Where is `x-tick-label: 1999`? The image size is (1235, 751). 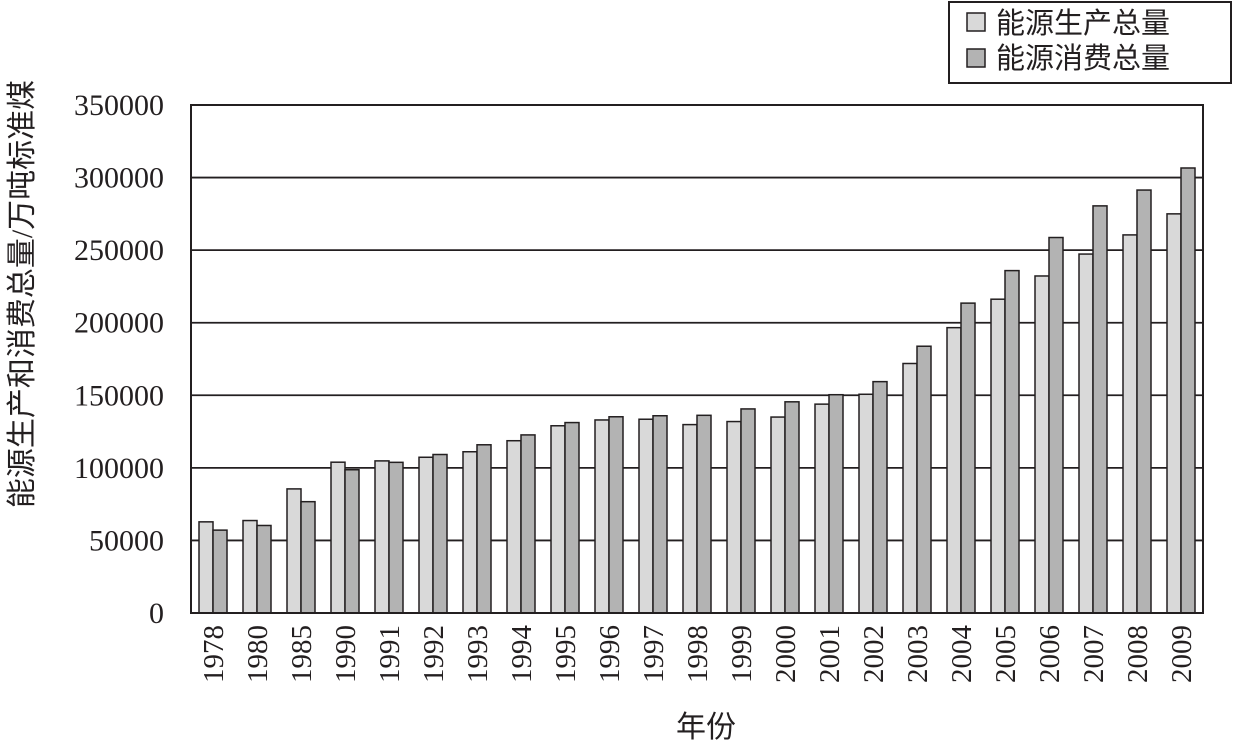
x-tick-label: 1999 is located at coordinates (742, 654).